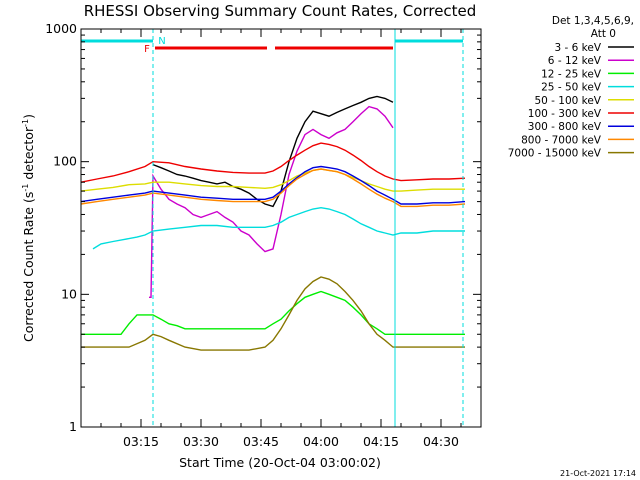 This screenshot has height=480, width=640. What do you see at coordinates (567, 101) in the screenshot?
I see `legend-label-4: 50 - 100 keV` at bounding box center [567, 101].